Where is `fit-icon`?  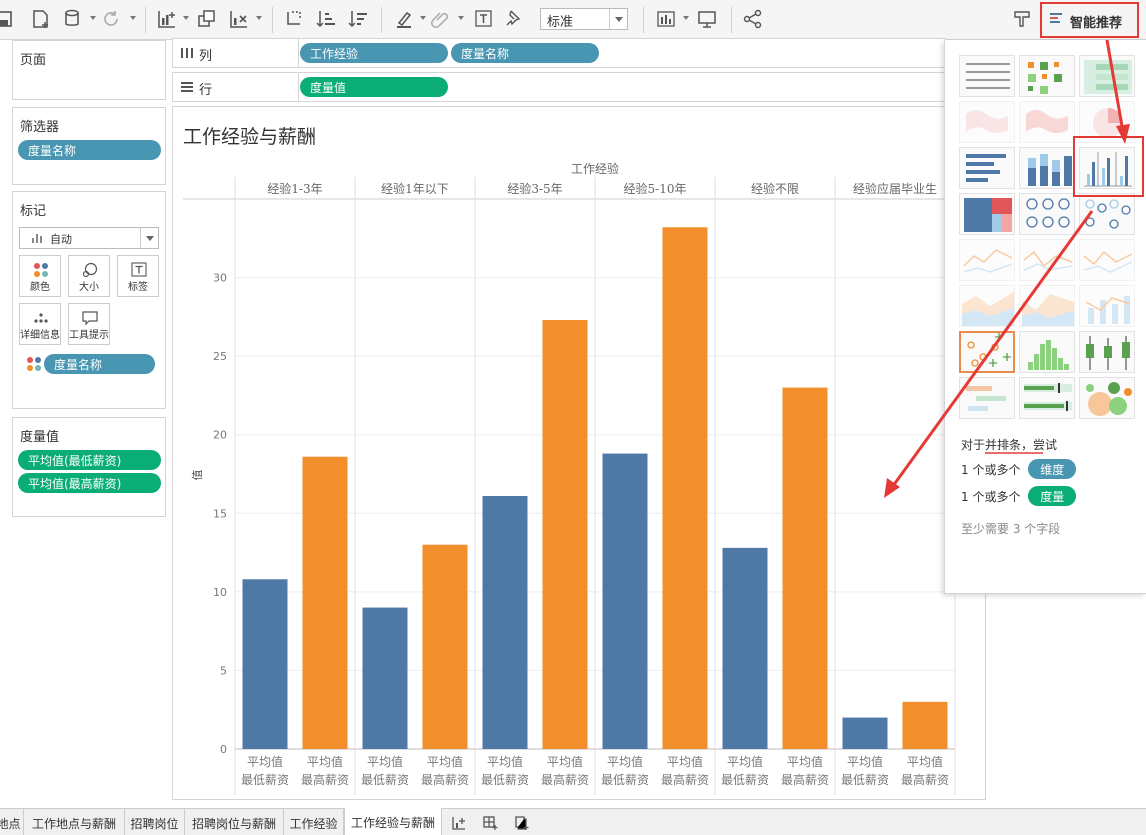
fit-icon is located at coordinates (666, 19).